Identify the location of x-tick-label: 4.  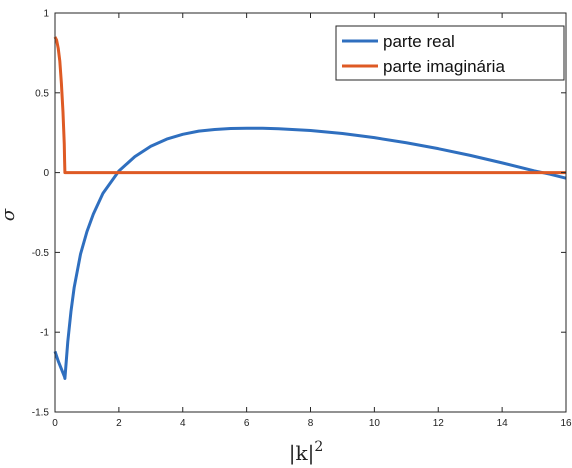
(183, 423).